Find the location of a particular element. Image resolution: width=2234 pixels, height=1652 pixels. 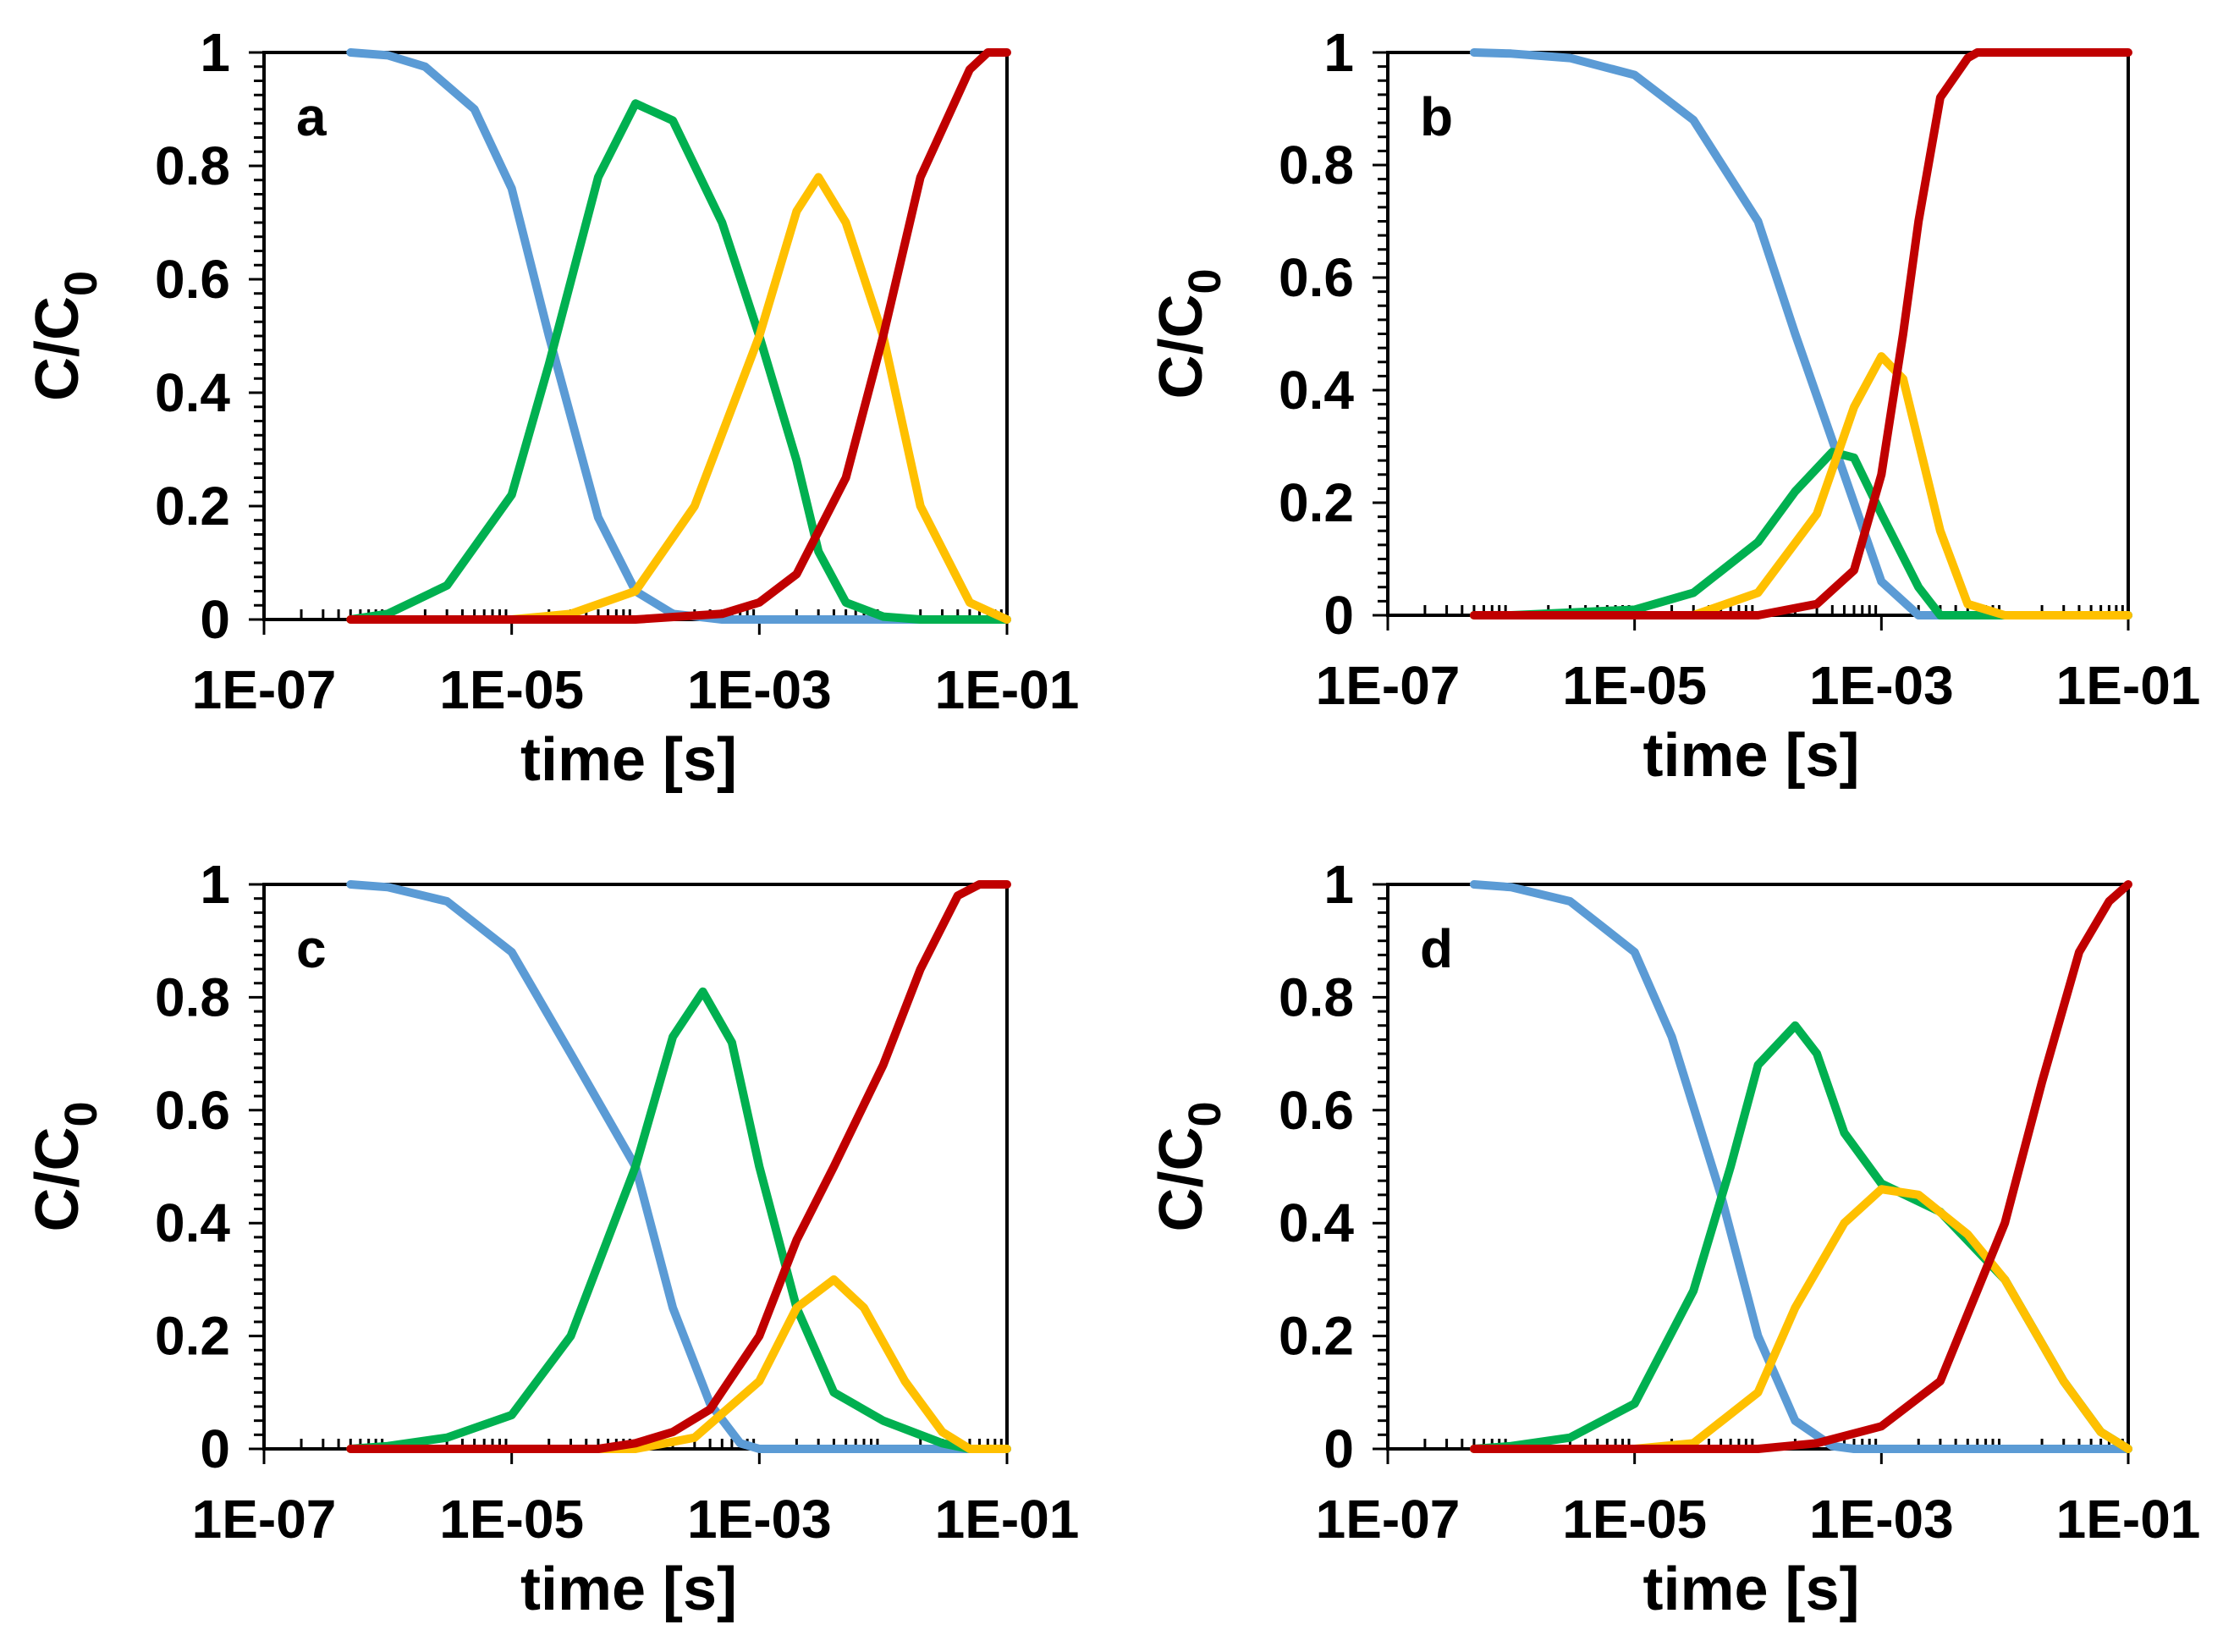

panel-label: c is located at coordinates (311, 948).